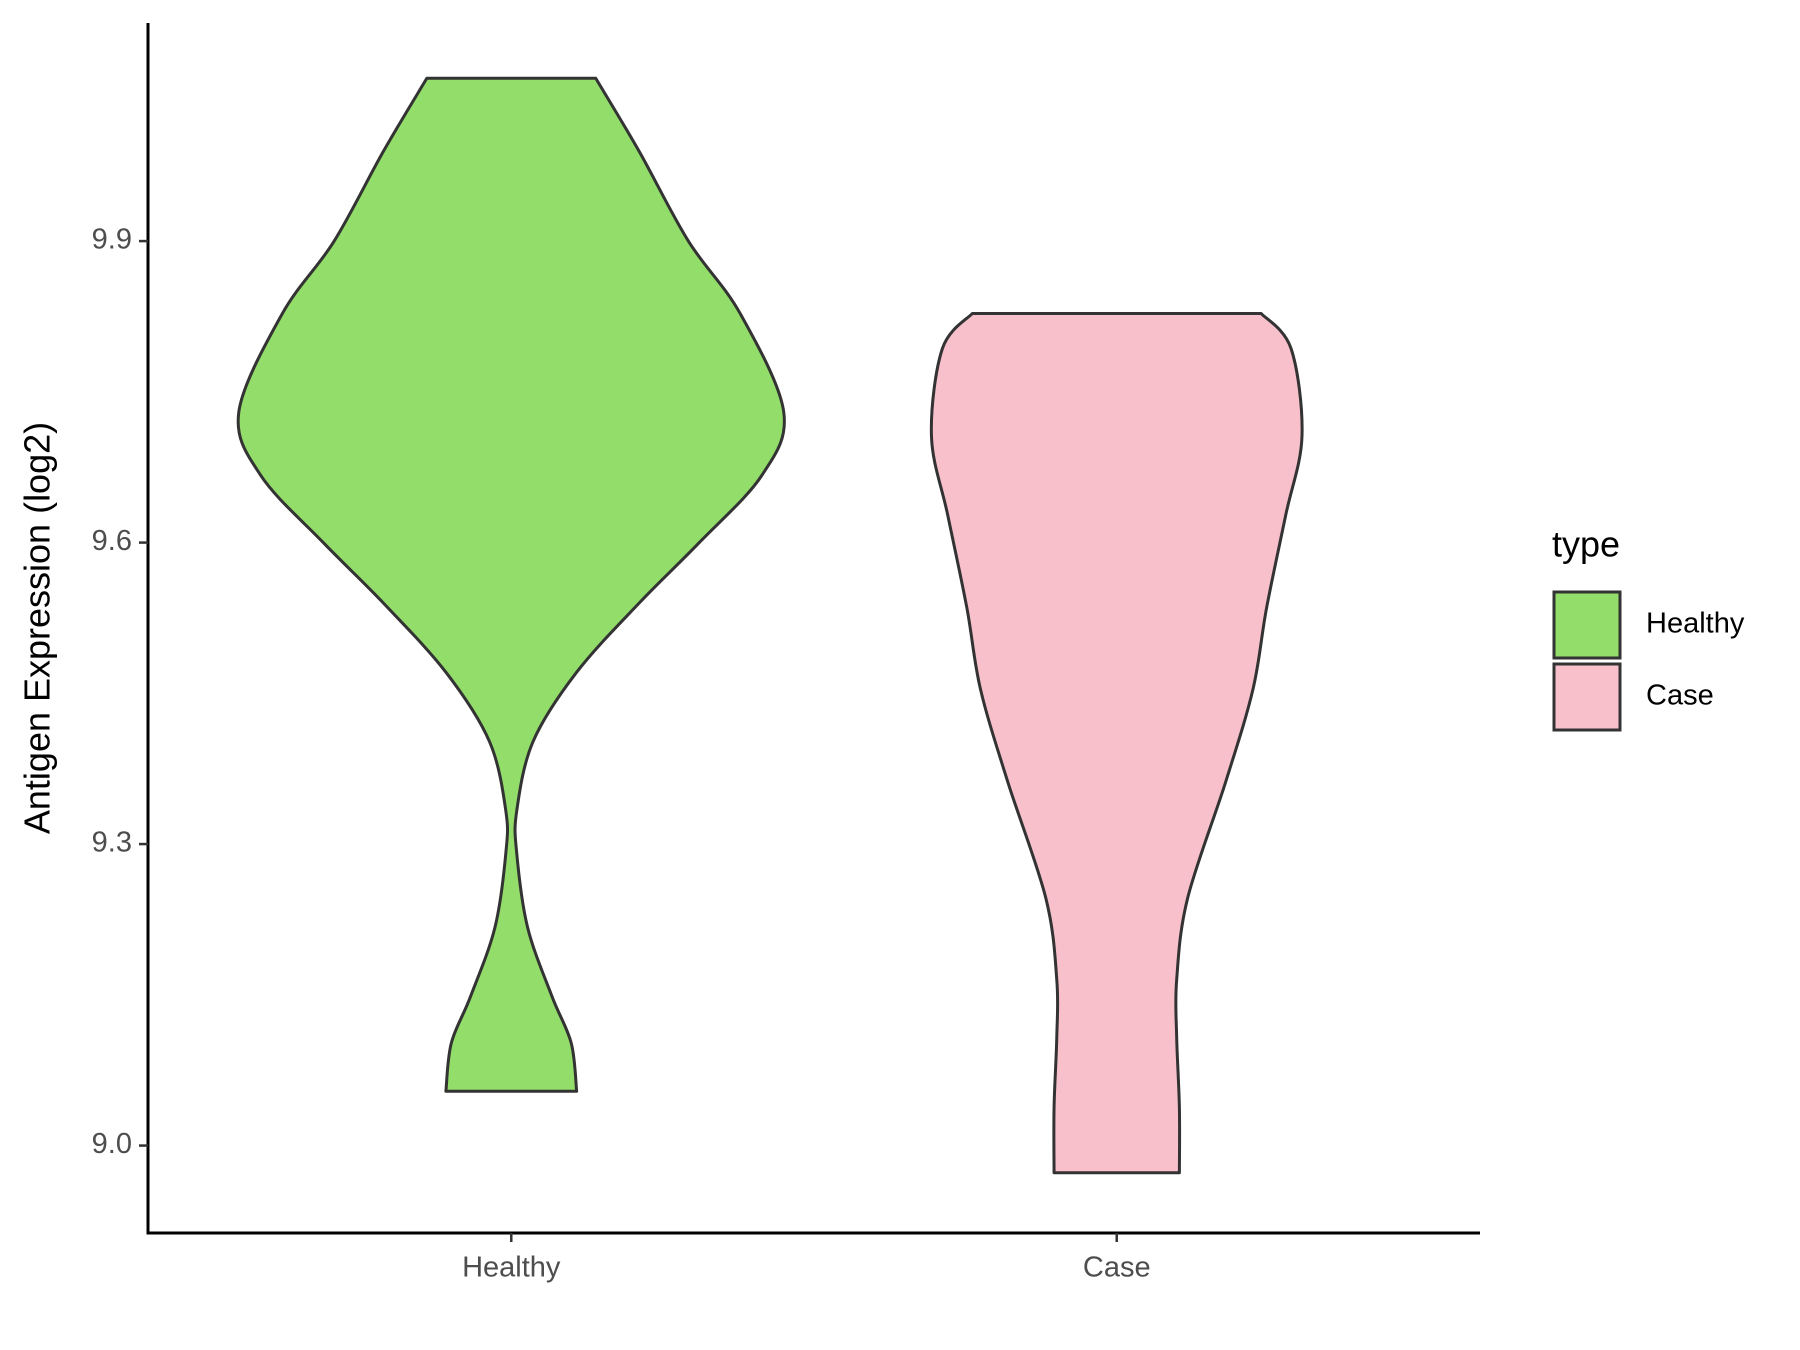 The height and width of the screenshot is (1350, 1800). Describe the element at coordinates (1586, 544) in the screenshot. I see `legend-title: type` at that location.